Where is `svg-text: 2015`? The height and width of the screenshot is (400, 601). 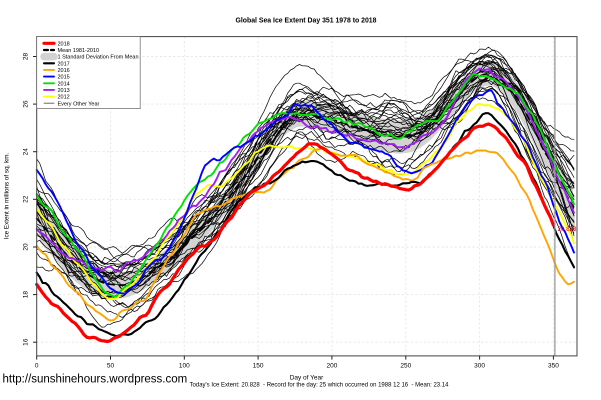
svg-text: 2015 is located at coordinates (64, 78).